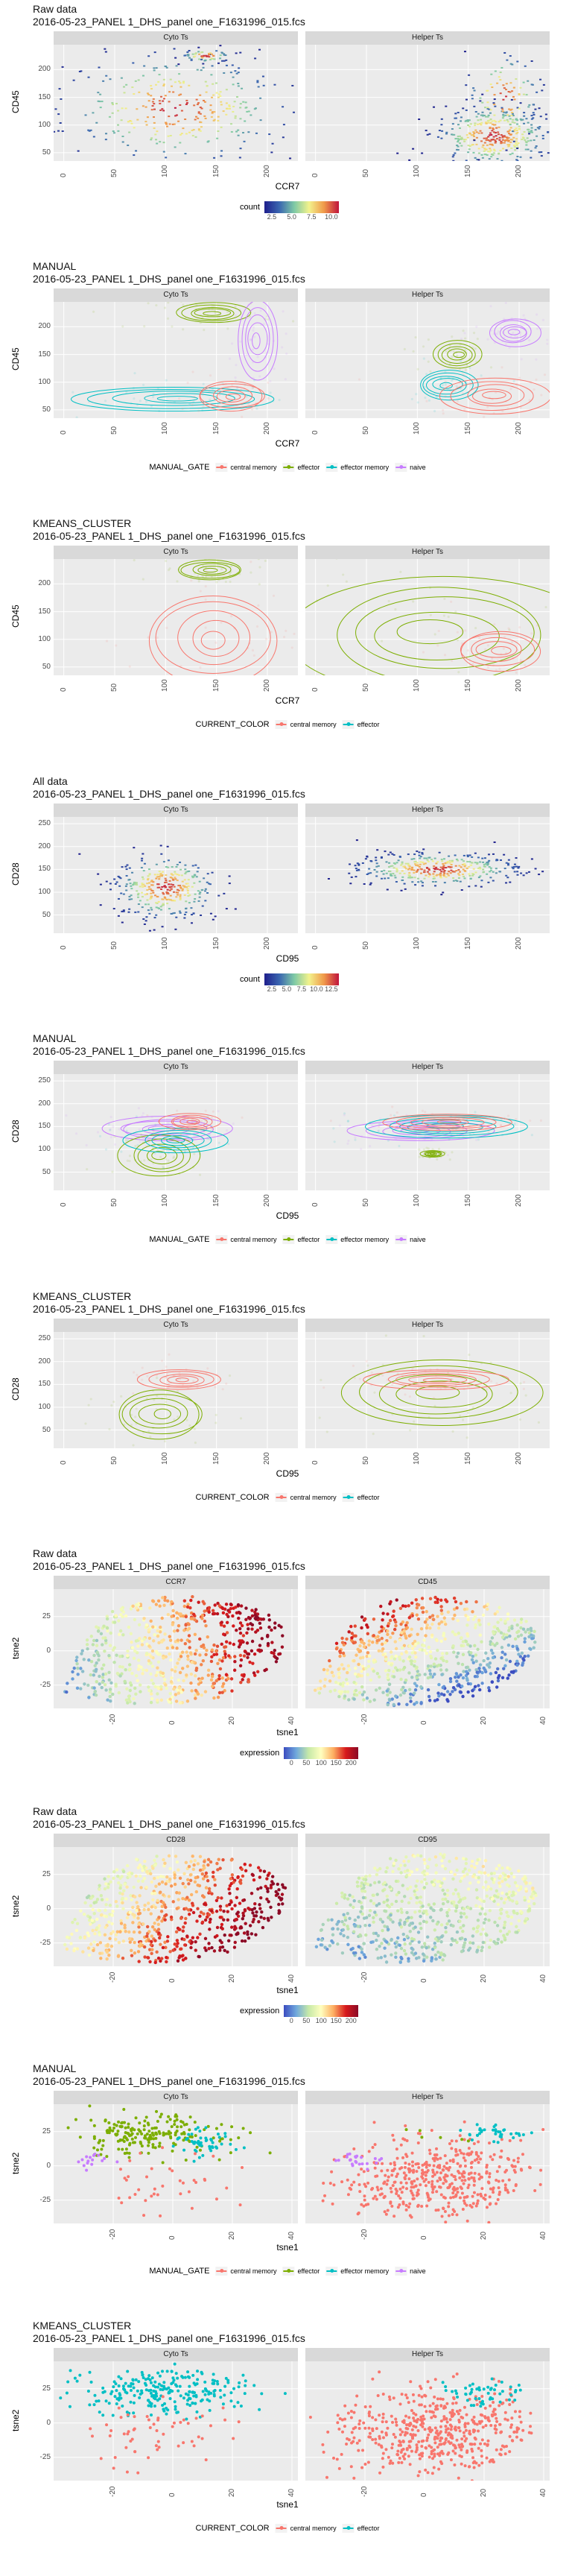 This screenshot has width=572, height=2576. Describe the element at coordinates (301, 984) in the screenshot. I see `colorbar-column: 2.5 5.0 7.5 10.0 12.5` at that location.